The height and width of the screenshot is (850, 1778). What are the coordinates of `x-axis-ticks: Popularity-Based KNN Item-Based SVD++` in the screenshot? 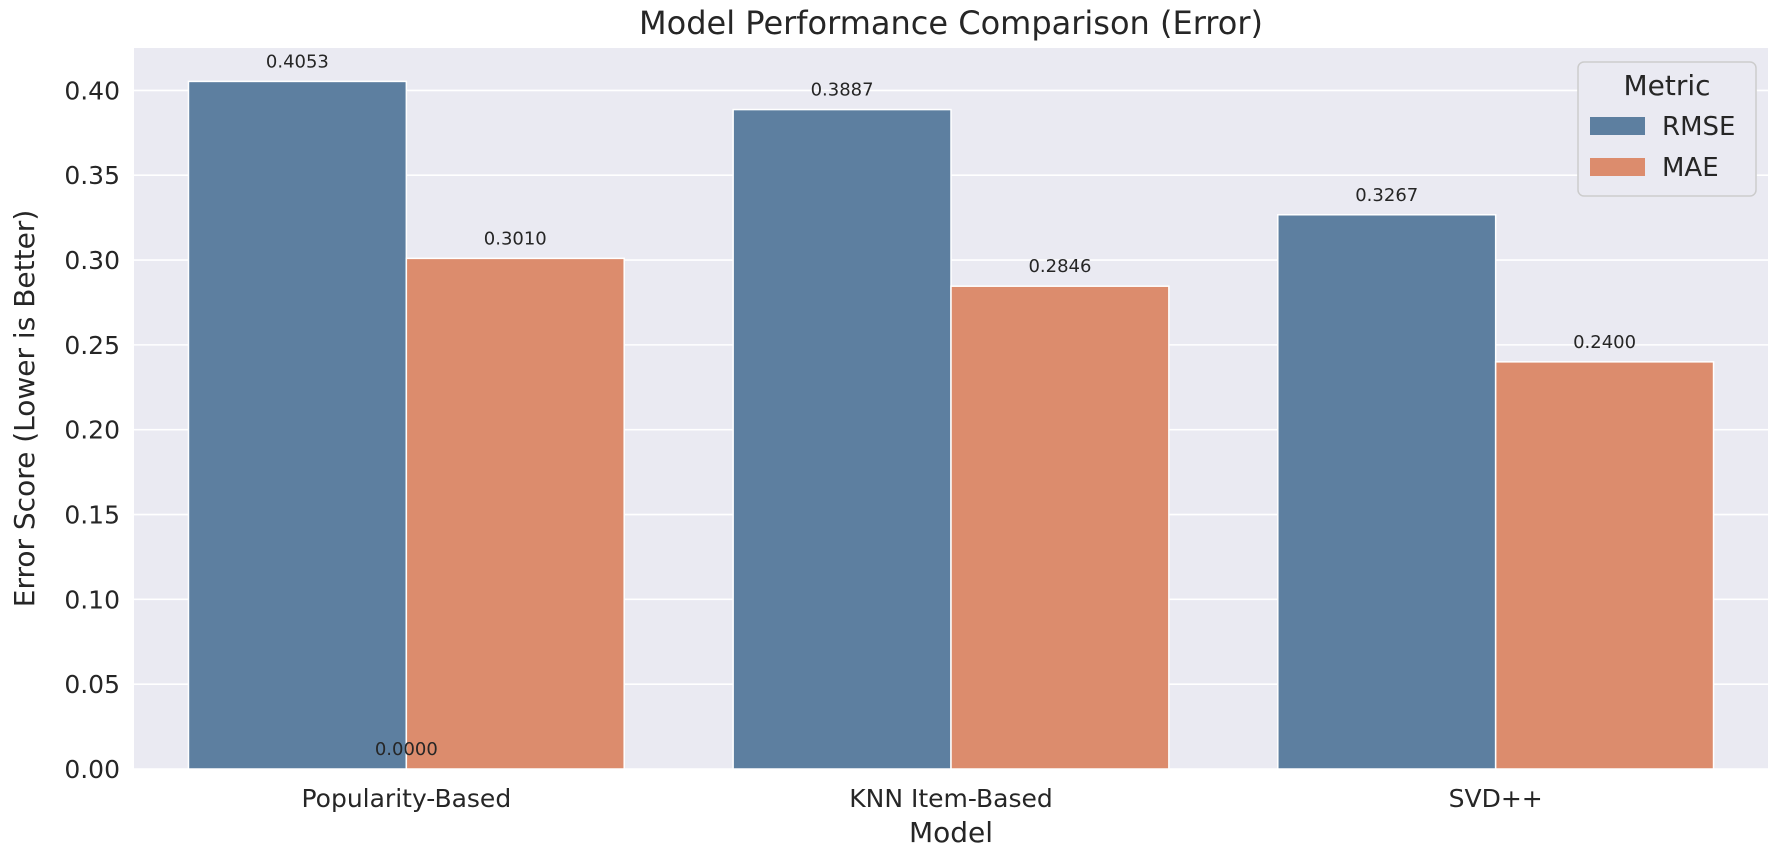 It's located at (921, 798).